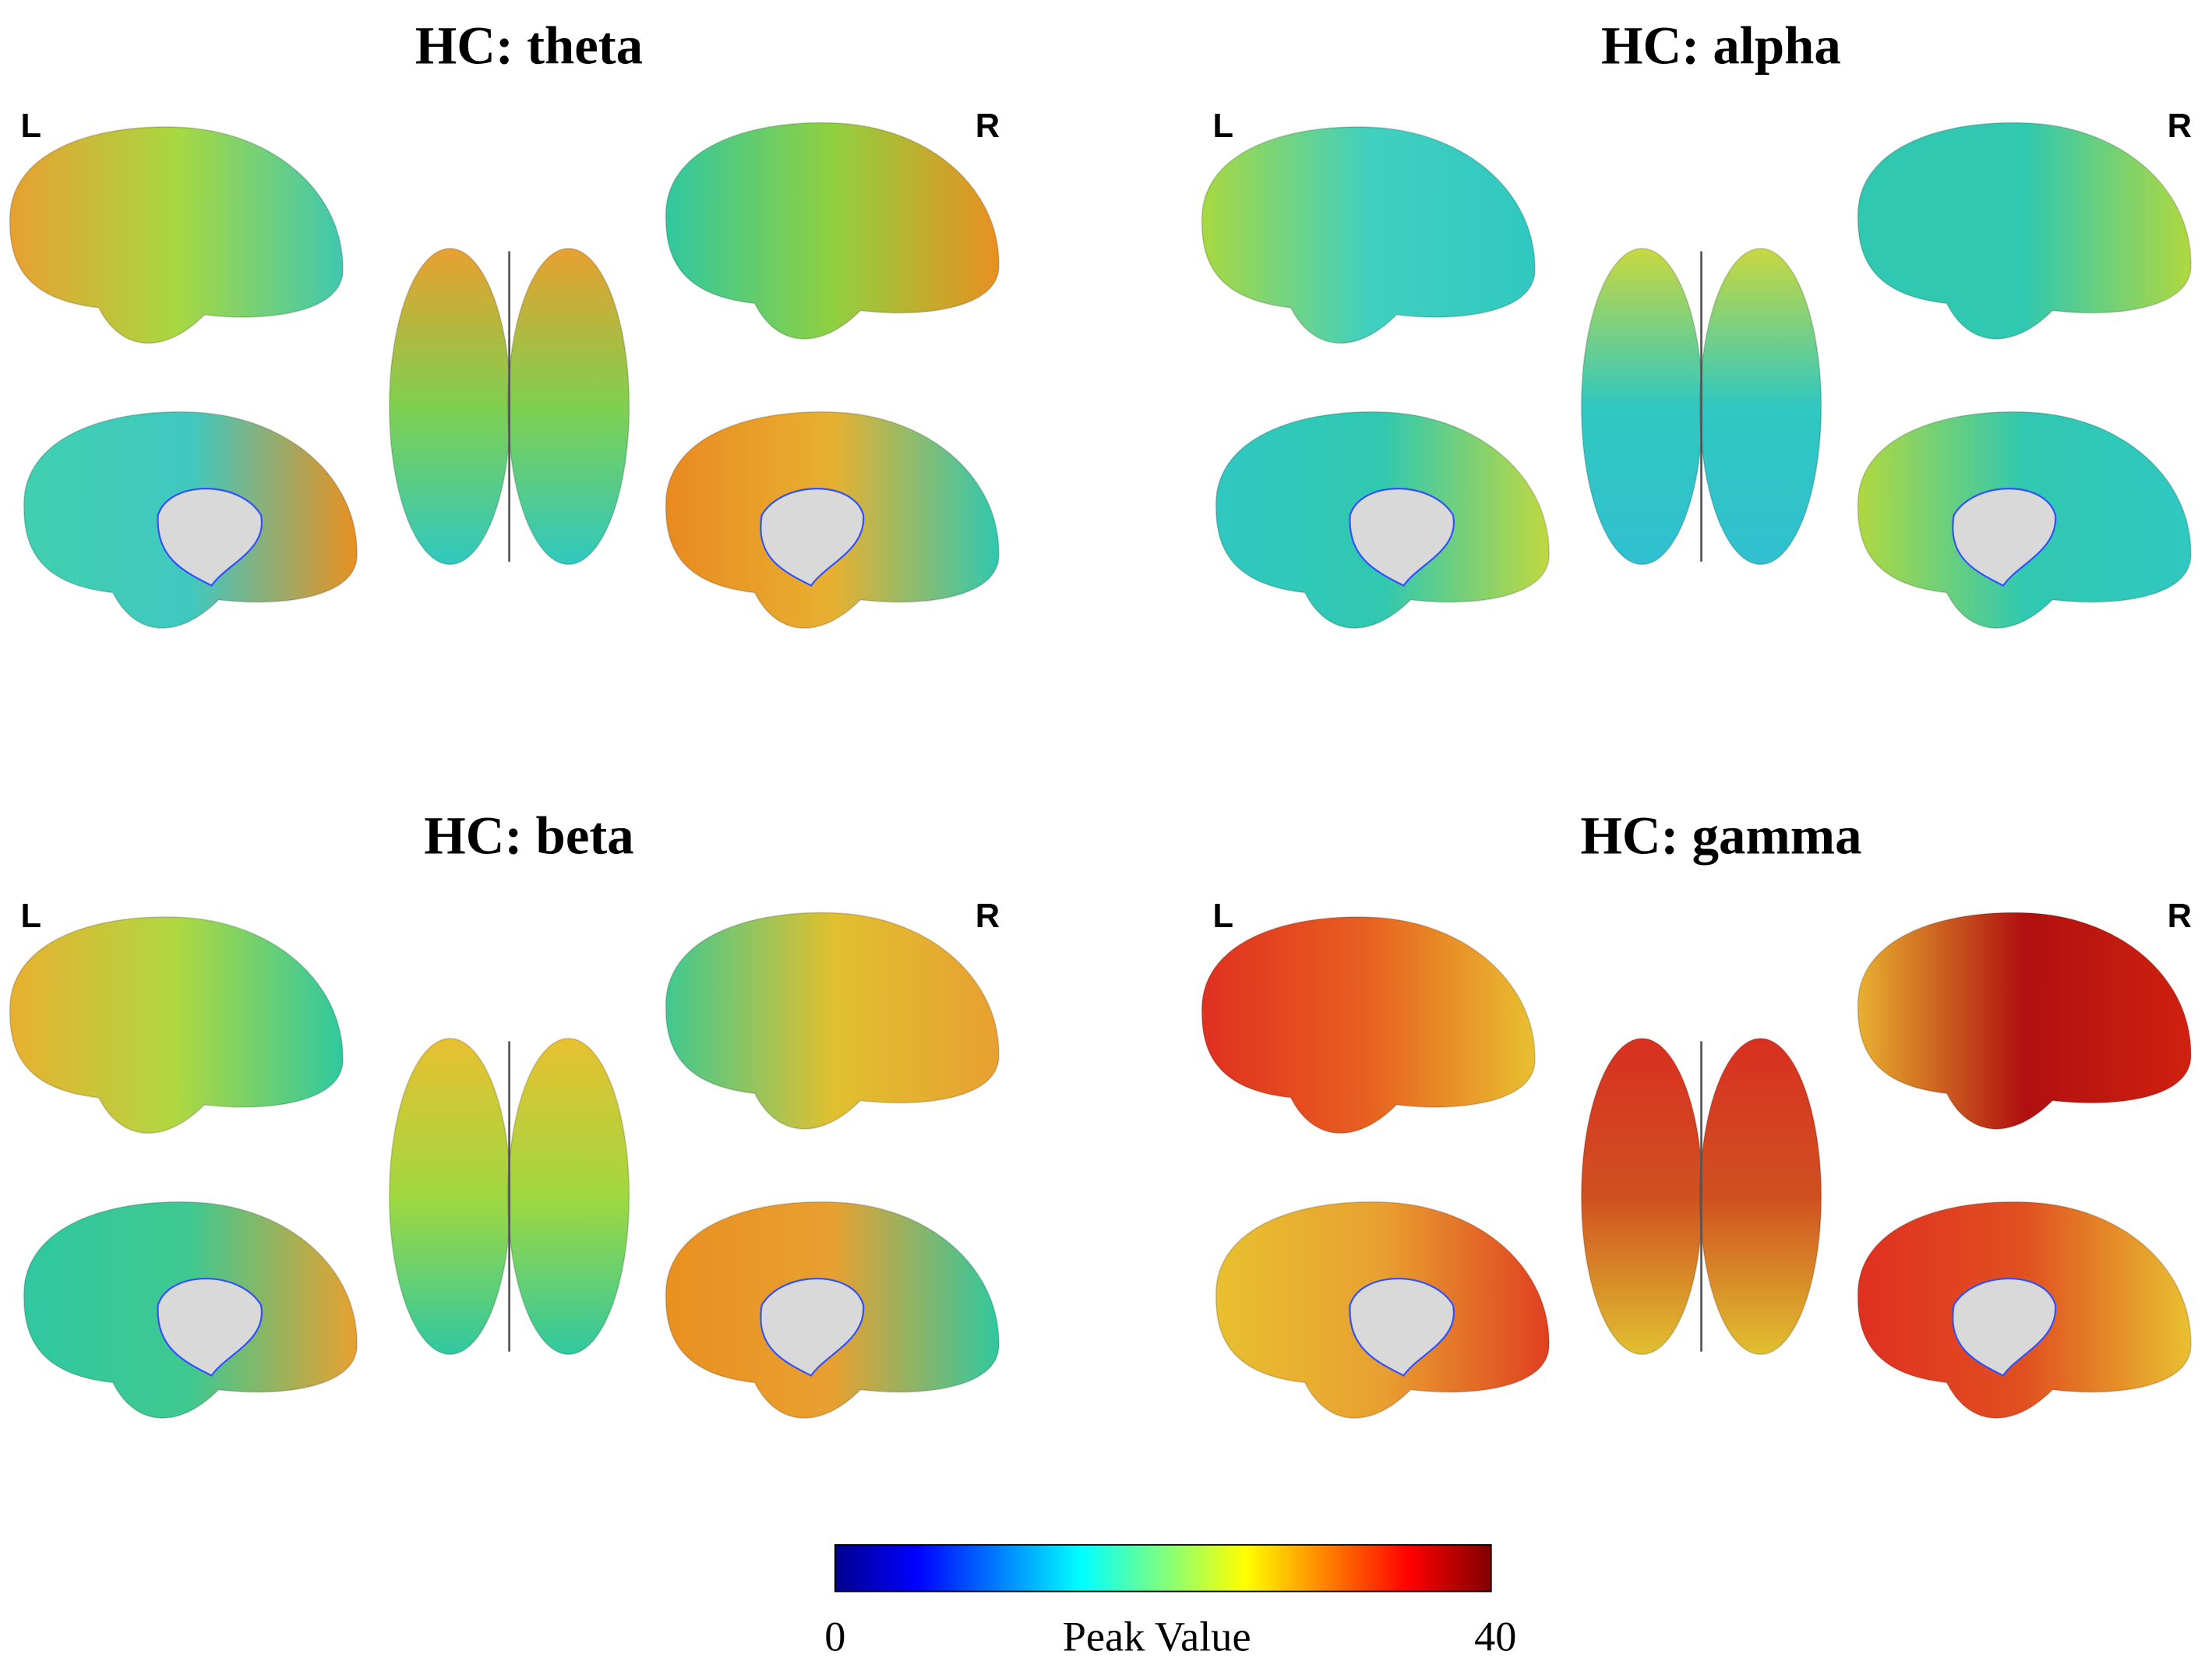  I want to click on panel-title: HC: beta, so click(528, 836).